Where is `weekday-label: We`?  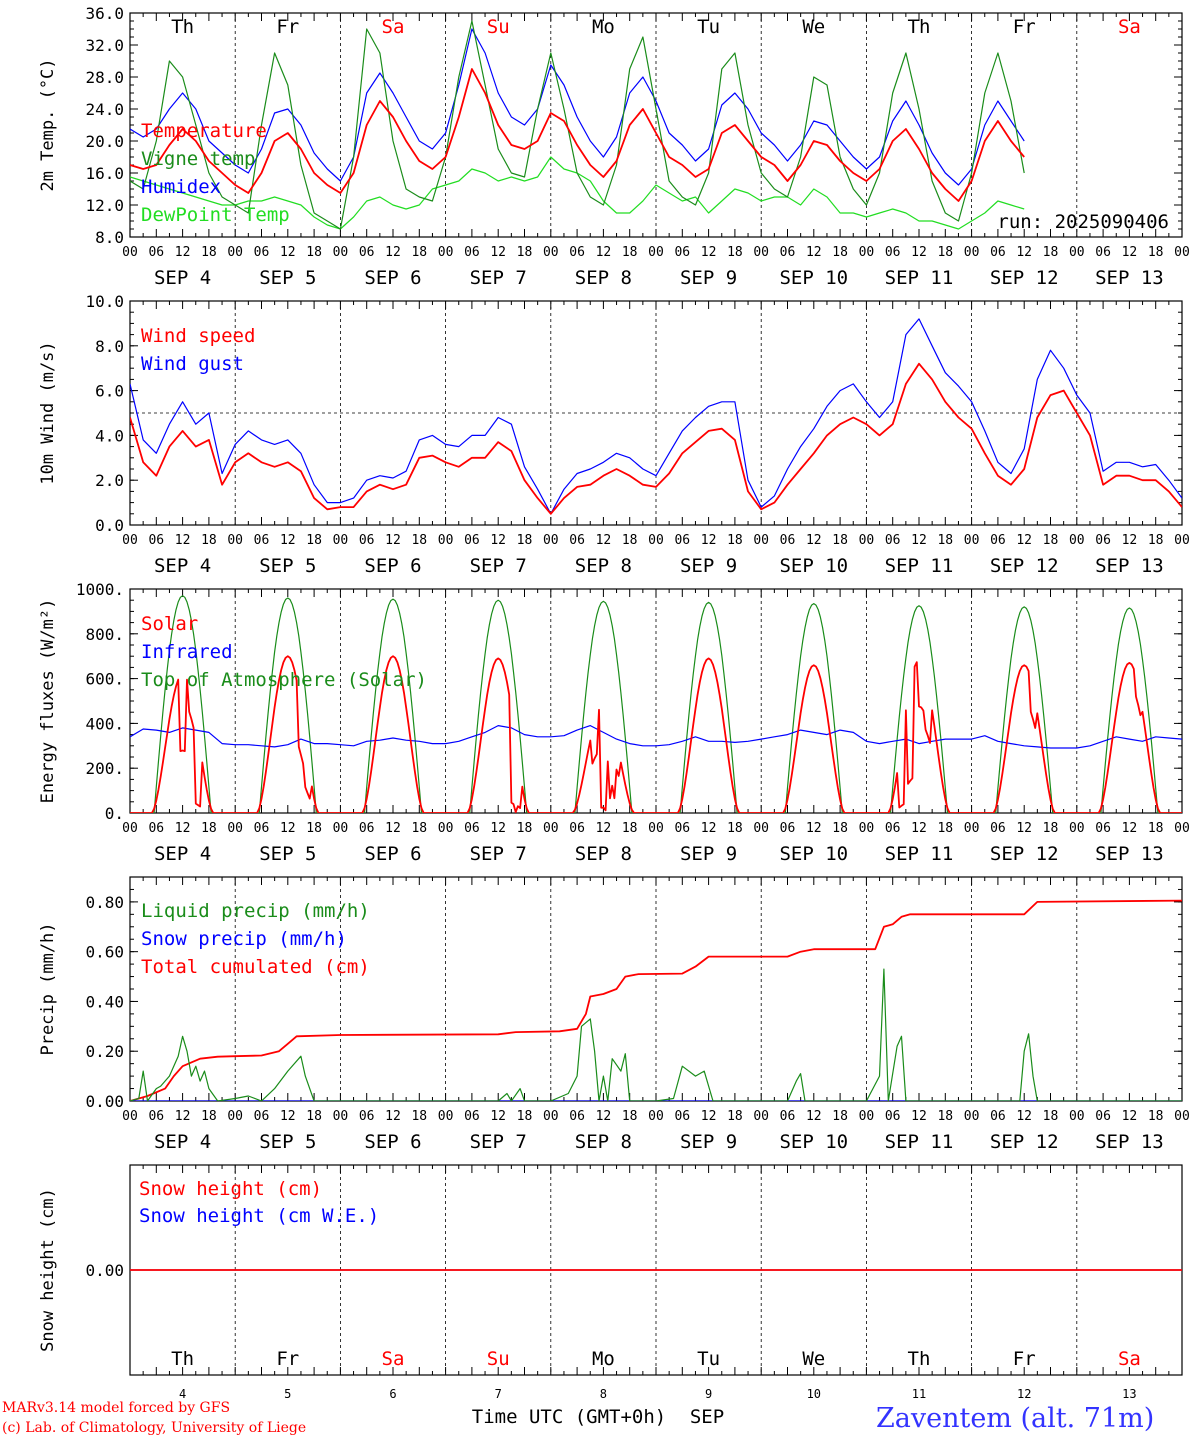
weekday-label: We is located at coordinates (813, 1359).